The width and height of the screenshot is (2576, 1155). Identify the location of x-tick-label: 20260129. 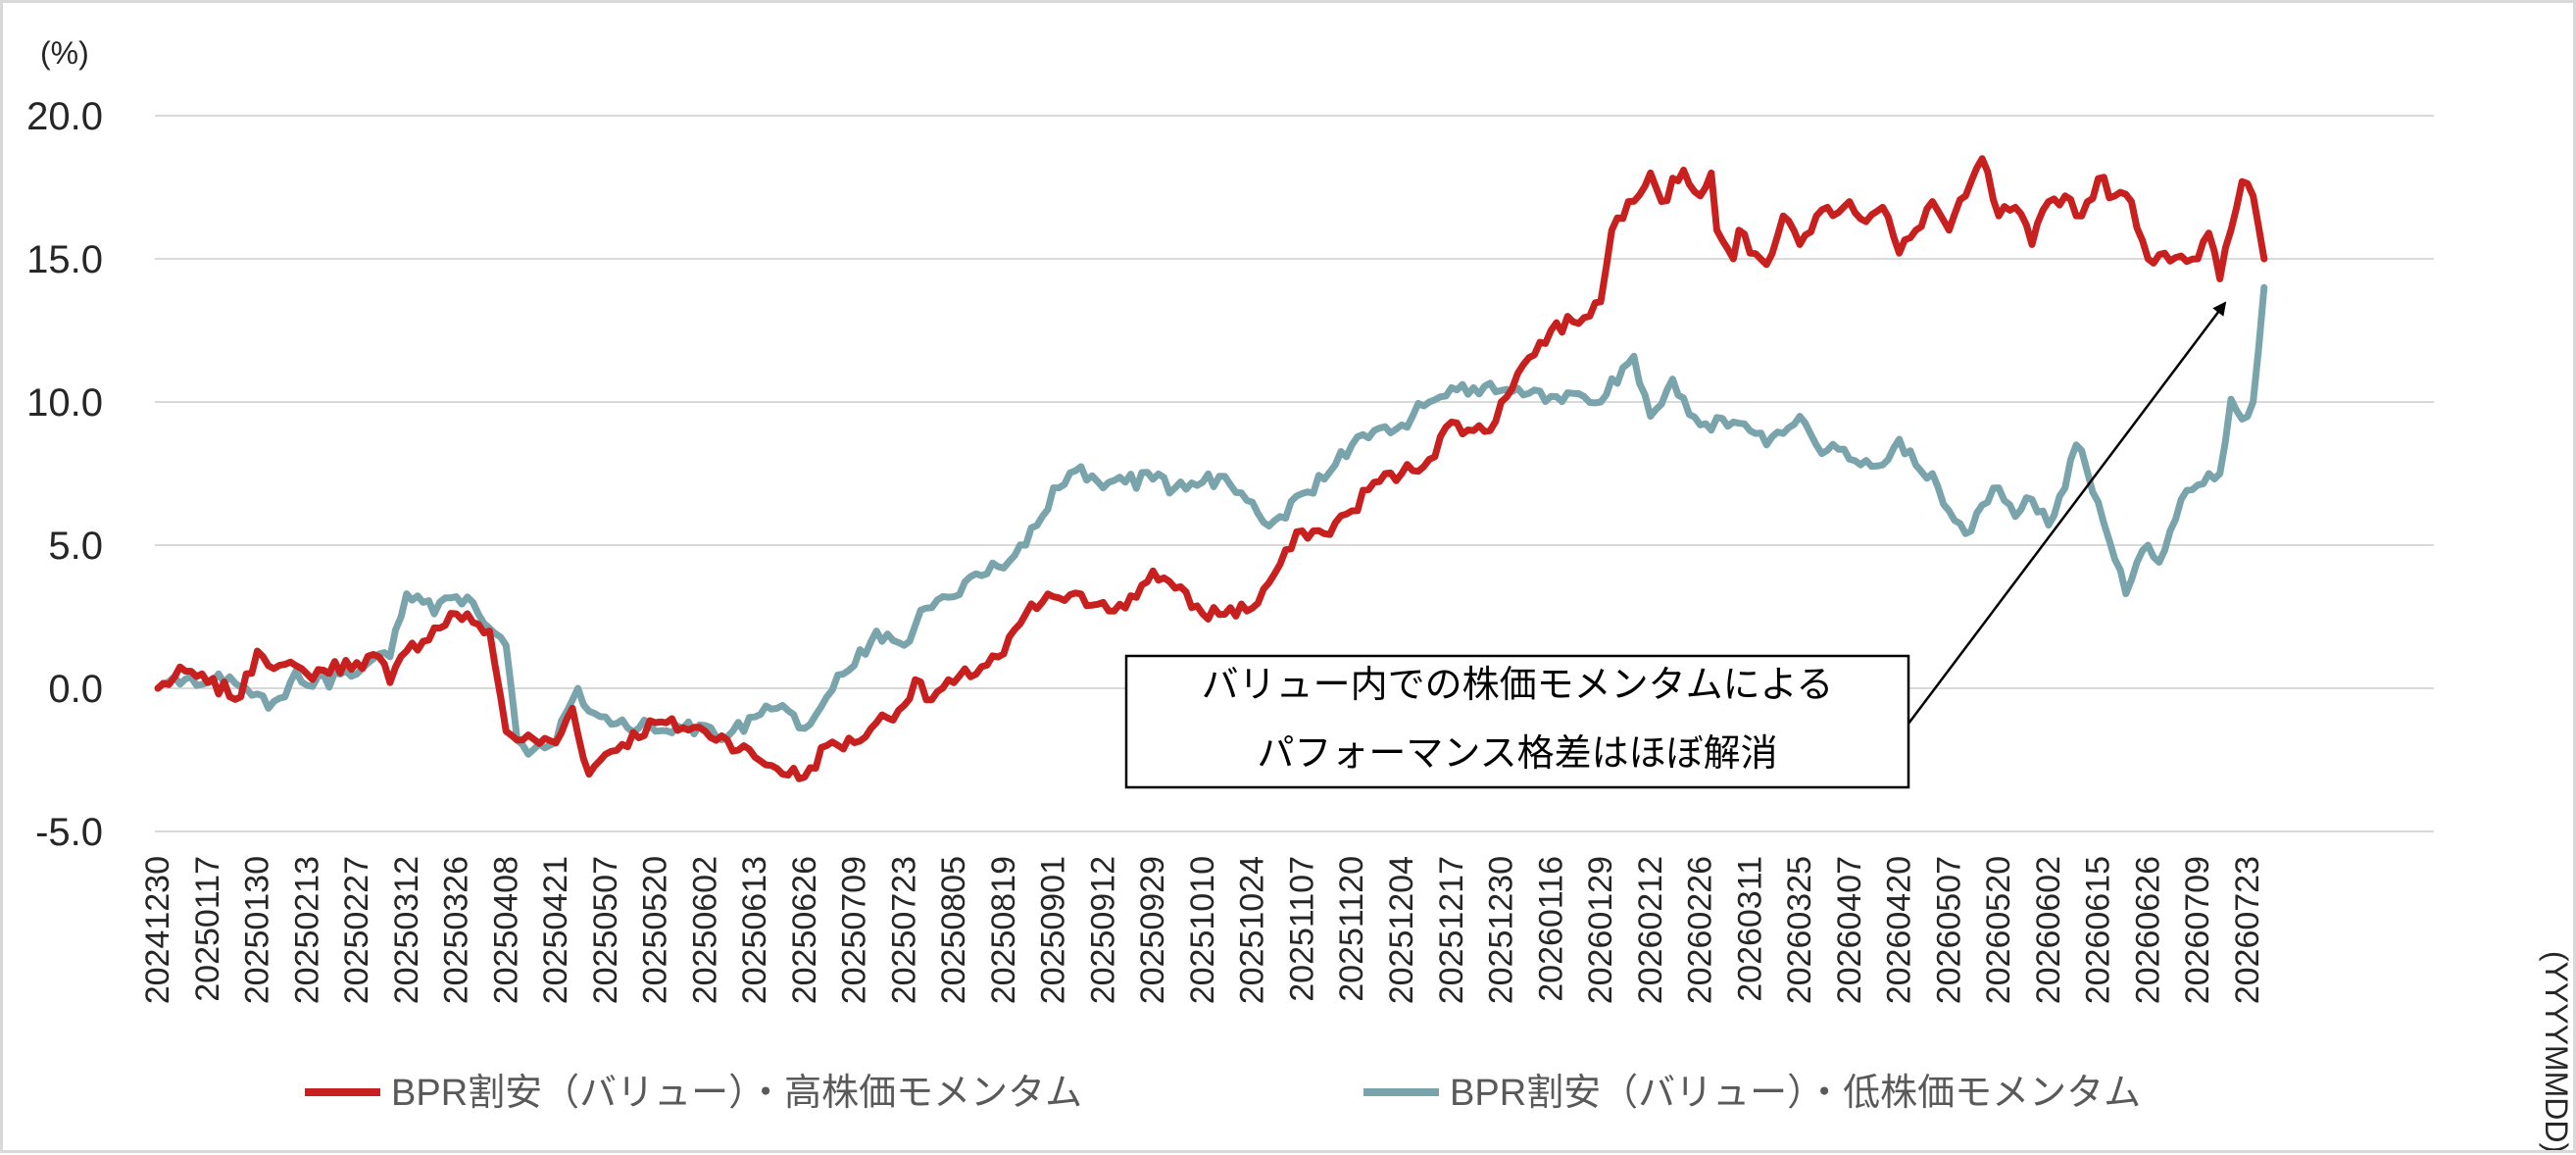
(1600, 930).